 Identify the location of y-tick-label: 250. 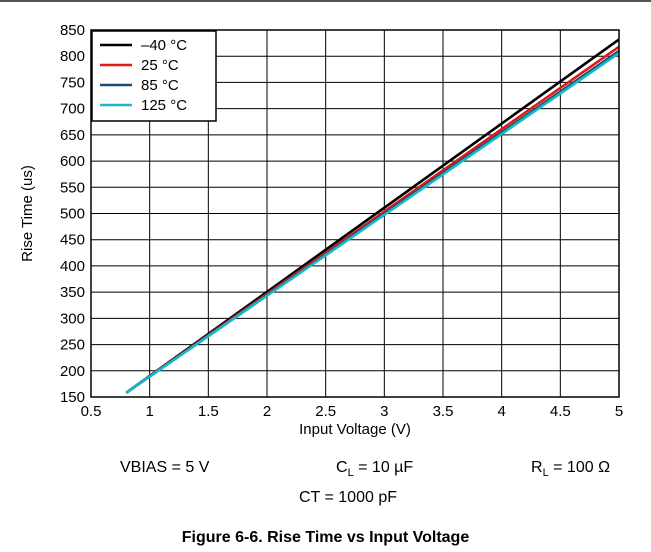
(72, 345).